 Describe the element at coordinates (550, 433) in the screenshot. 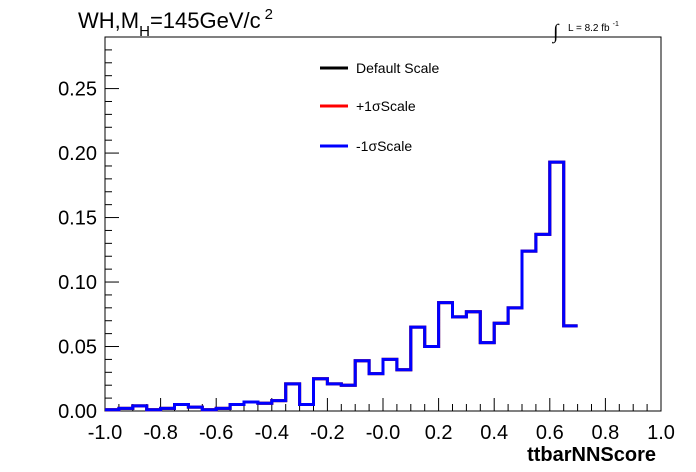

I see `x-tick-label: 0.6` at that location.